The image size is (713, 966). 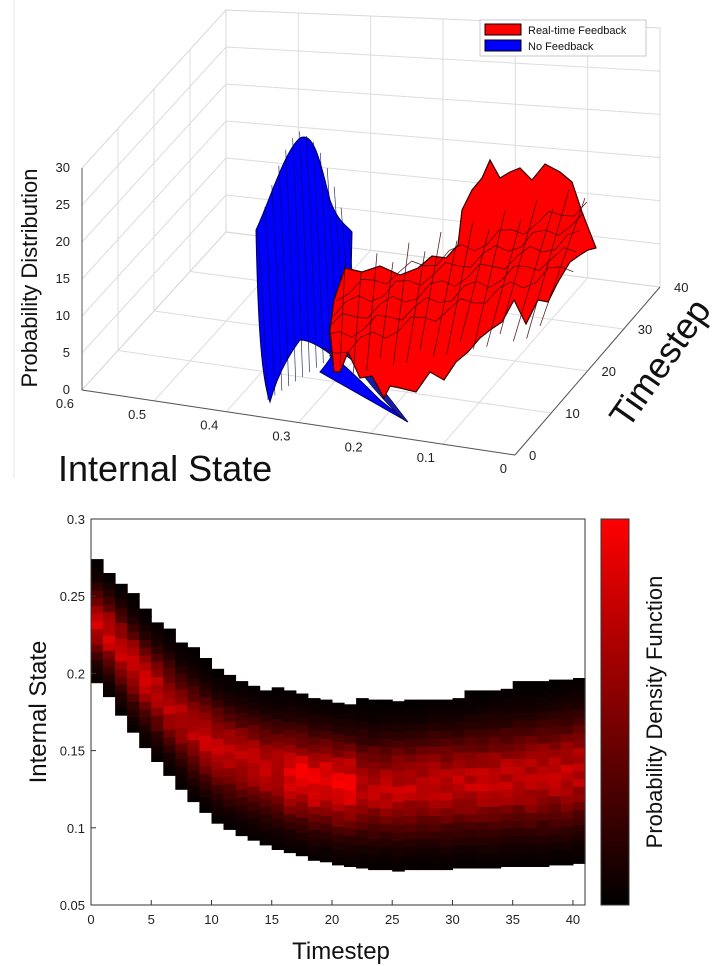 I want to click on colorbar-label: Probability Density Function, so click(x=654, y=712).